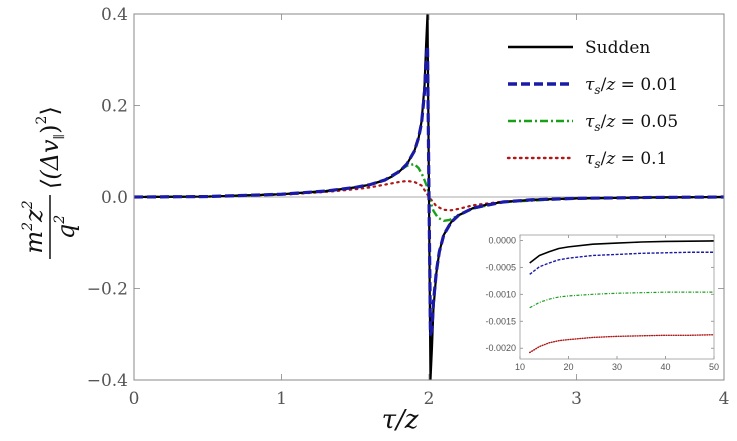 The height and width of the screenshot is (441, 737). I want to click on svg-text: ⟨(Δv∥)2⟩, so click(50, 147).